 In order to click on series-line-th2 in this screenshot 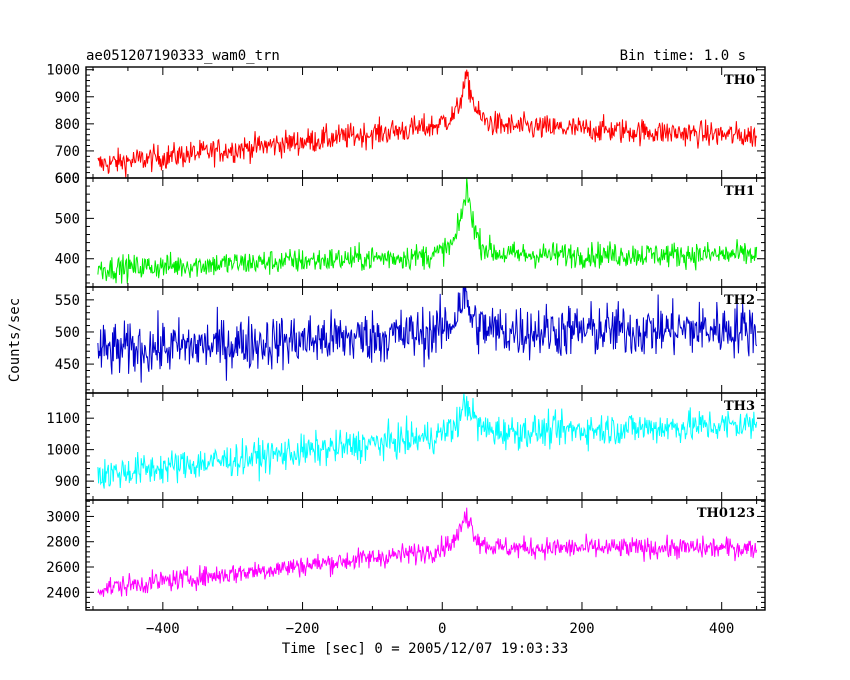, I will do `click(427, 335)`.